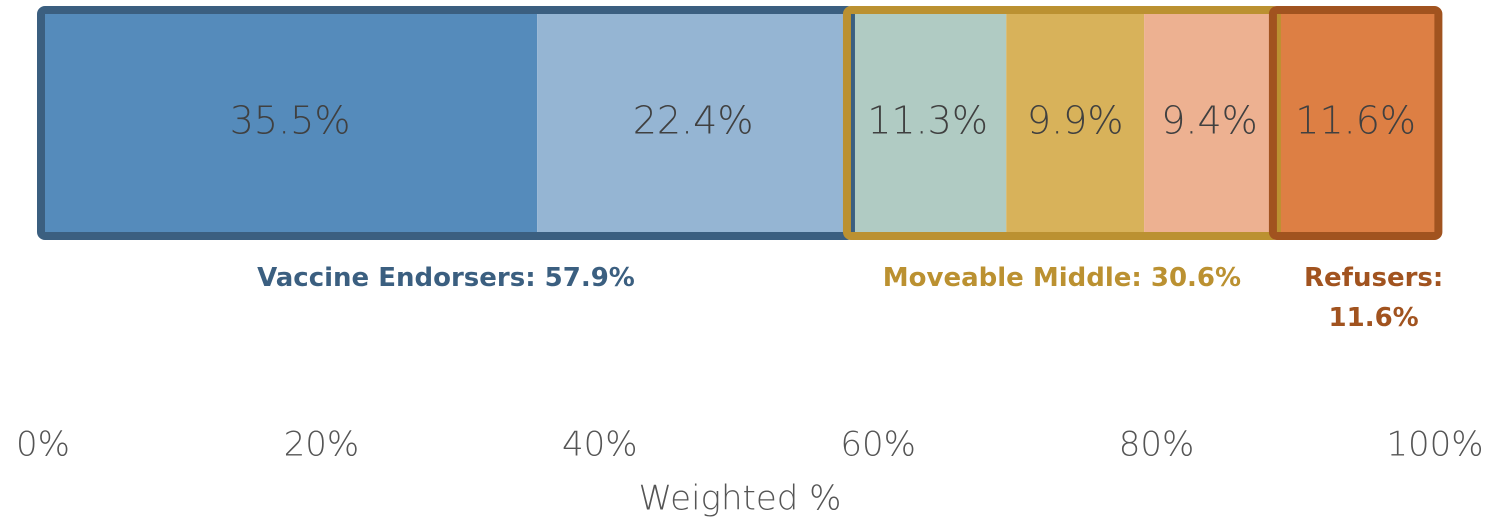  I want to click on segment-label: 22.4%, so click(693, 121).